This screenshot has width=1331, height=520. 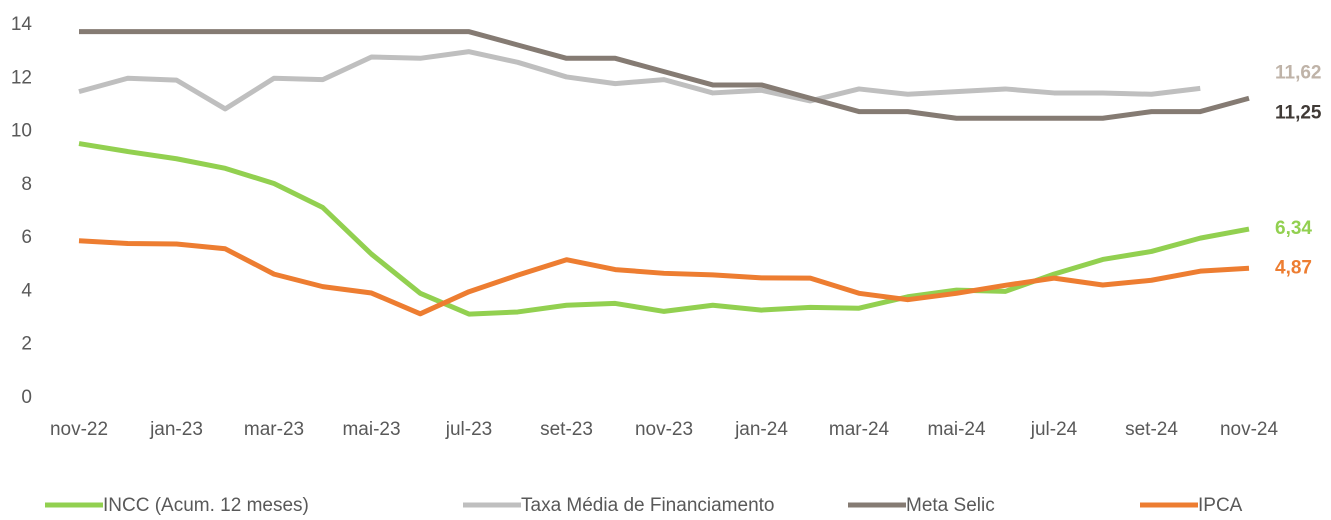 What do you see at coordinates (859, 429) in the screenshot?
I see `x-tick-label: mar-24` at bounding box center [859, 429].